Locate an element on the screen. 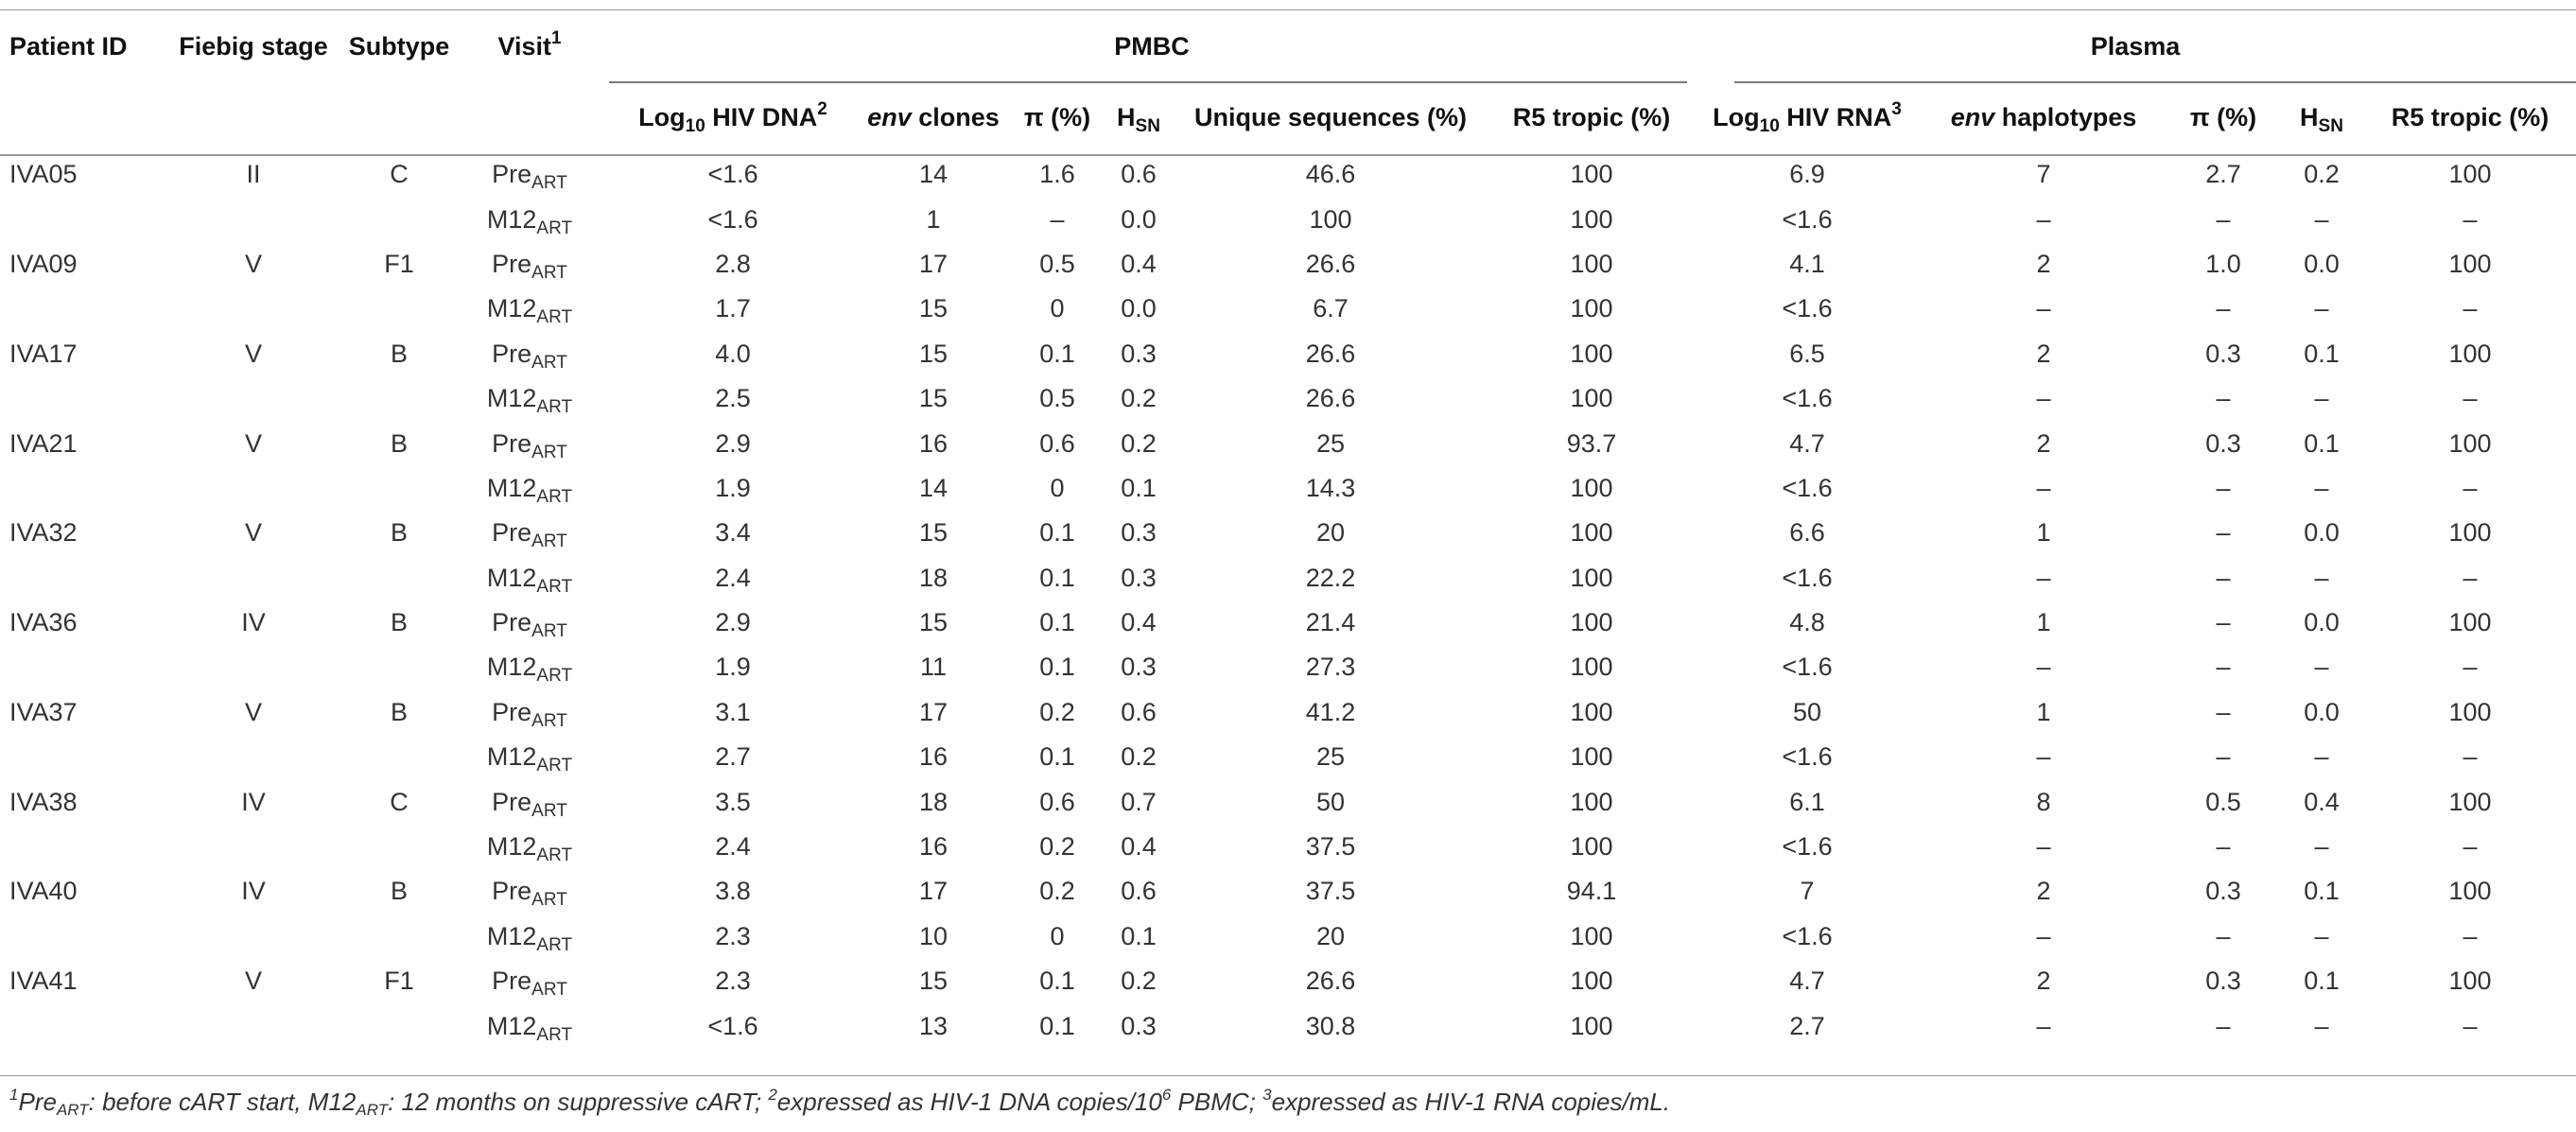 Image resolution: width=2576 pixels, height=1132 pixels. hsn-plasma-cell: – is located at coordinates (2321, 219).